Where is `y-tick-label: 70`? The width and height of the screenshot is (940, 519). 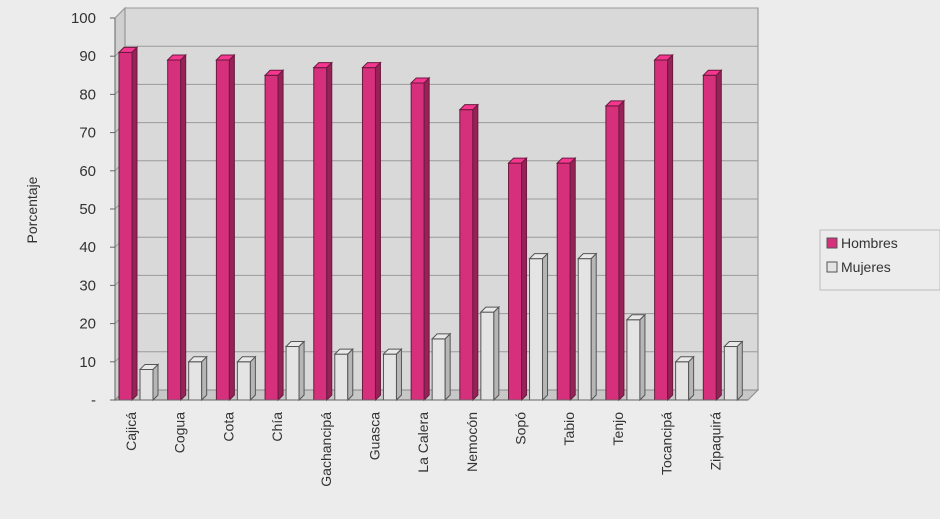 y-tick-label: 70 is located at coordinates (87, 133).